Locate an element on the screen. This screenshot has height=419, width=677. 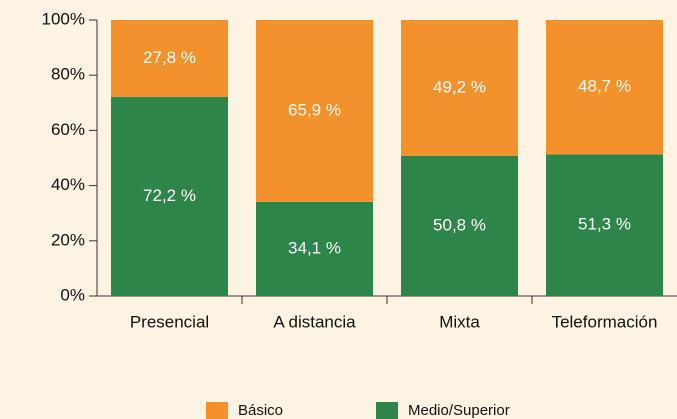
x-tick-label: Mixta is located at coordinates (459, 321).